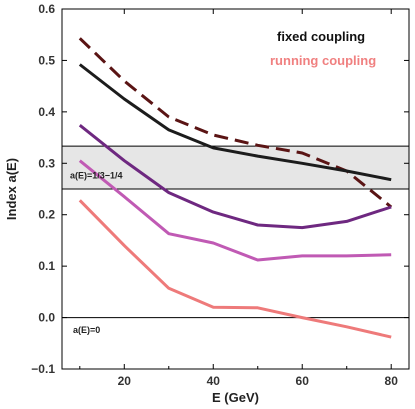 Image resolution: width=415 pixels, height=409 pixels. Describe the element at coordinates (303, 381) in the screenshot. I see `x-tick-label-60: 60` at that location.